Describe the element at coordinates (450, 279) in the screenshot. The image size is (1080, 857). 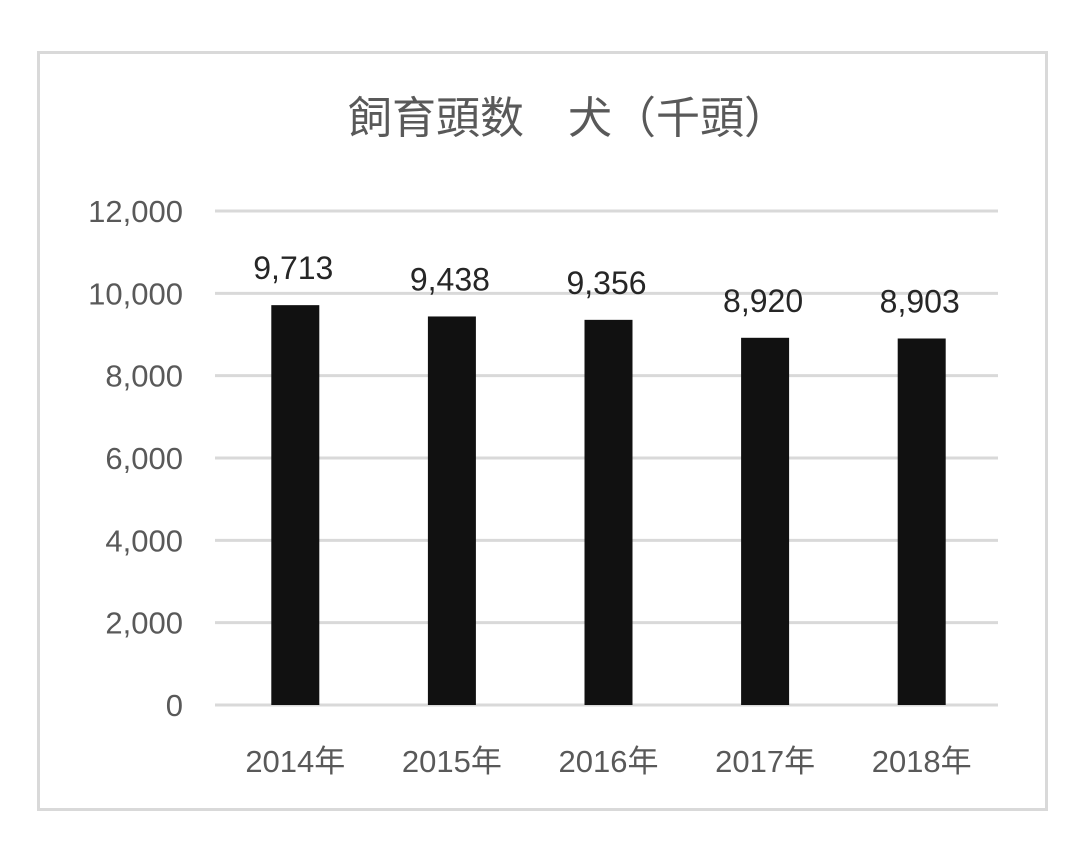
I see `data-label: 9,438` at that location.